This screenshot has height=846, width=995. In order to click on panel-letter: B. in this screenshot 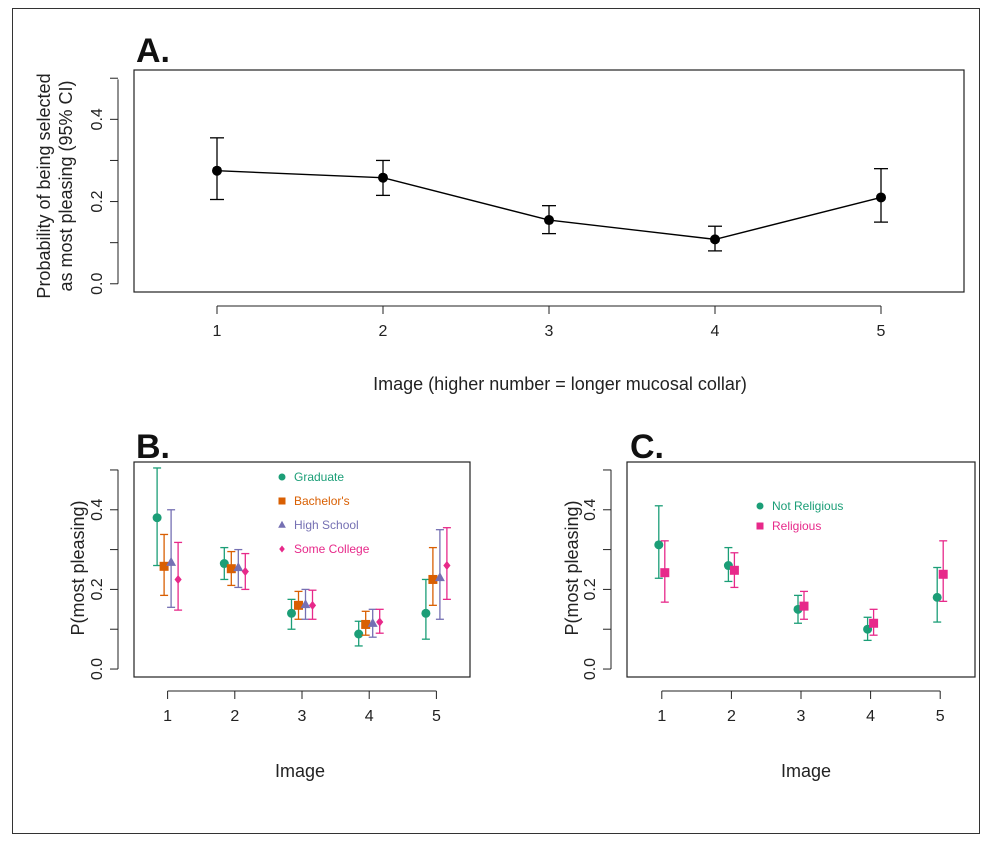, I will do `click(153, 447)`.